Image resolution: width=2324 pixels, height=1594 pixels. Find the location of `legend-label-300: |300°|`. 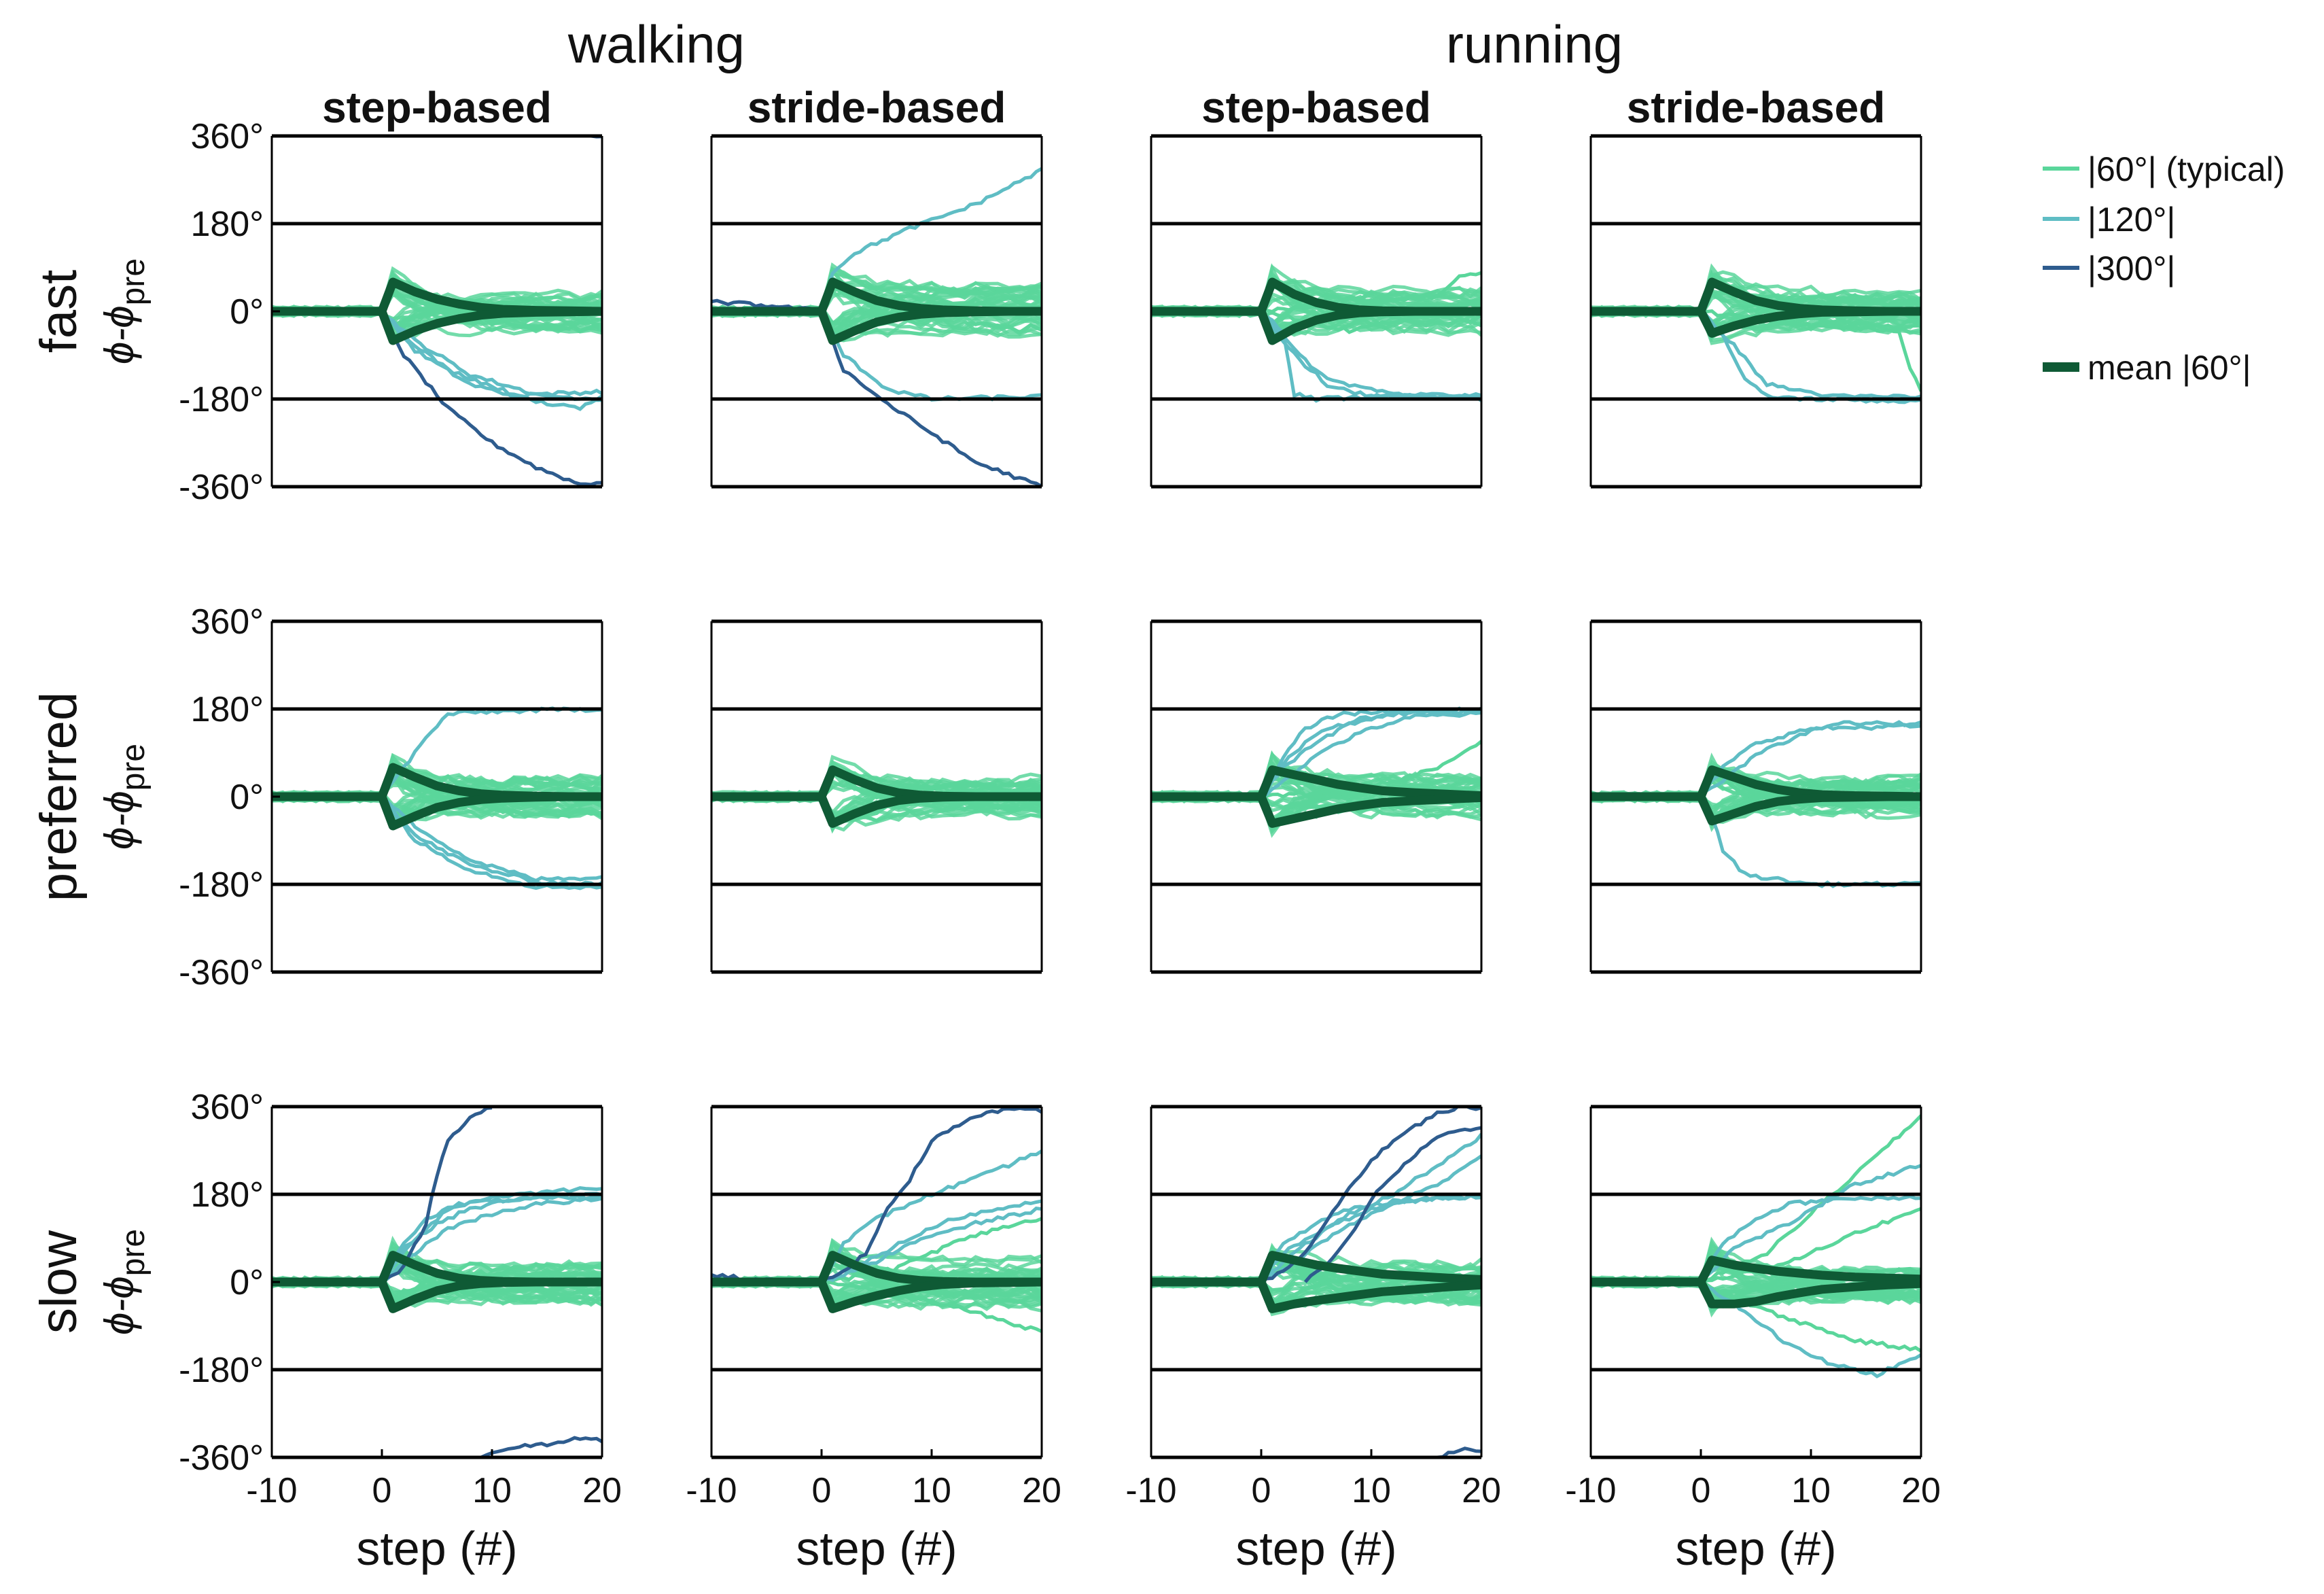

legend-label-300: |300°| is located at coordinates (2131, 268).